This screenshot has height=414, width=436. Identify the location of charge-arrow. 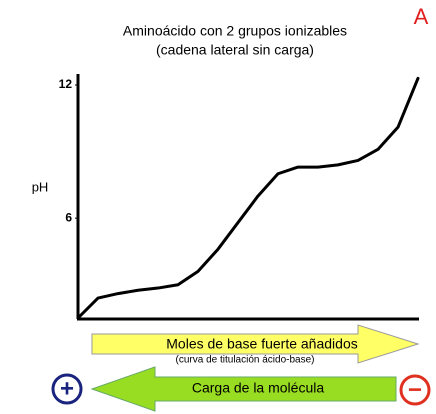
(243, 389).